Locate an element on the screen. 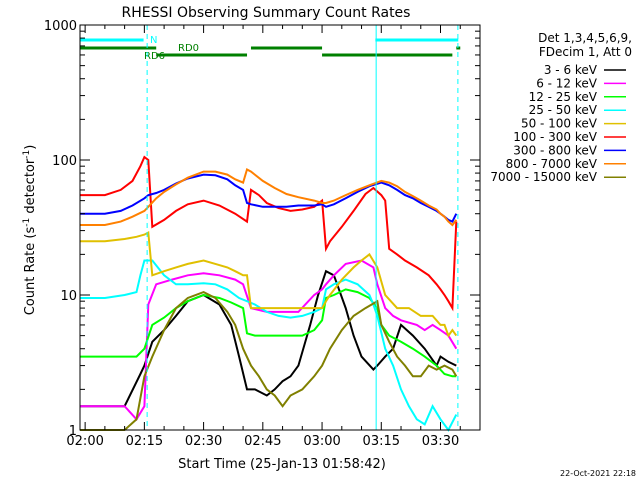 Image resolution: width=640 pixels, height=480 pixels. legend-label-1: 6 - 12 keV is located at coordinates (567, 83).